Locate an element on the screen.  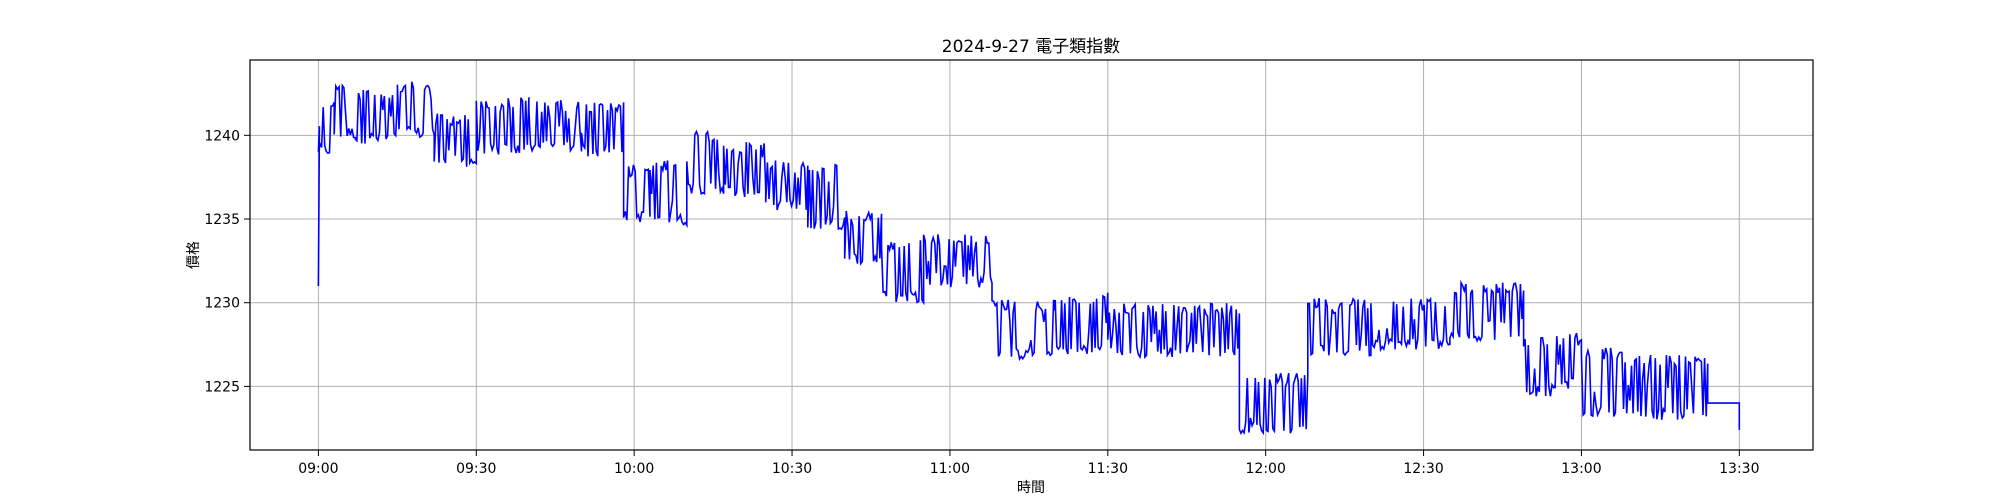
x-tick-label: 13:00 is located at coordinates (1581, 469).